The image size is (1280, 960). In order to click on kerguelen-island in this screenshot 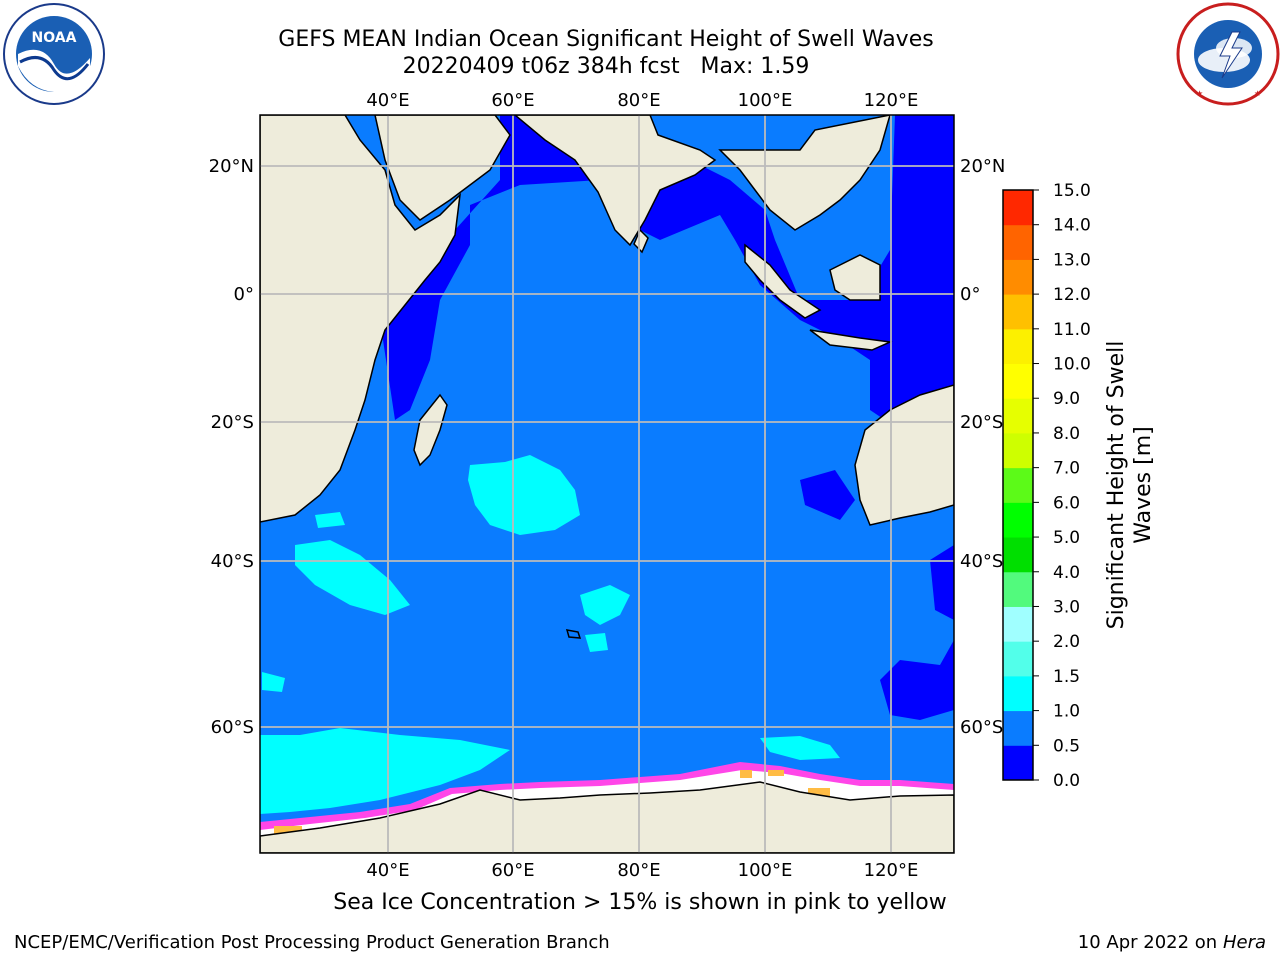, I will do `click(573, 634)`.